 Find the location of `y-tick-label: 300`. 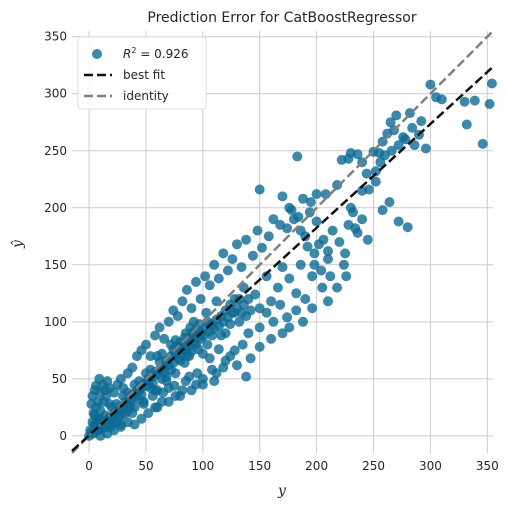

y-tick-label: 300 is located at coordinates (55, 94).